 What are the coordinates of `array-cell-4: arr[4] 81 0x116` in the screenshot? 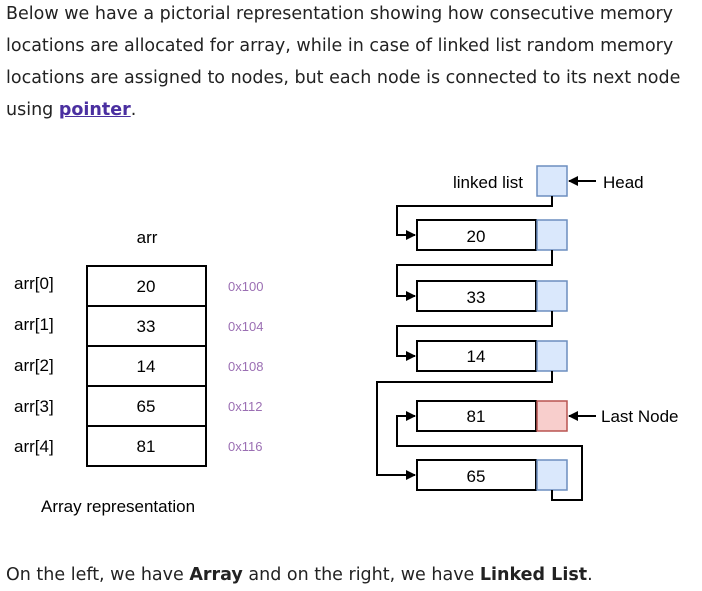 It's located at (138, 446).